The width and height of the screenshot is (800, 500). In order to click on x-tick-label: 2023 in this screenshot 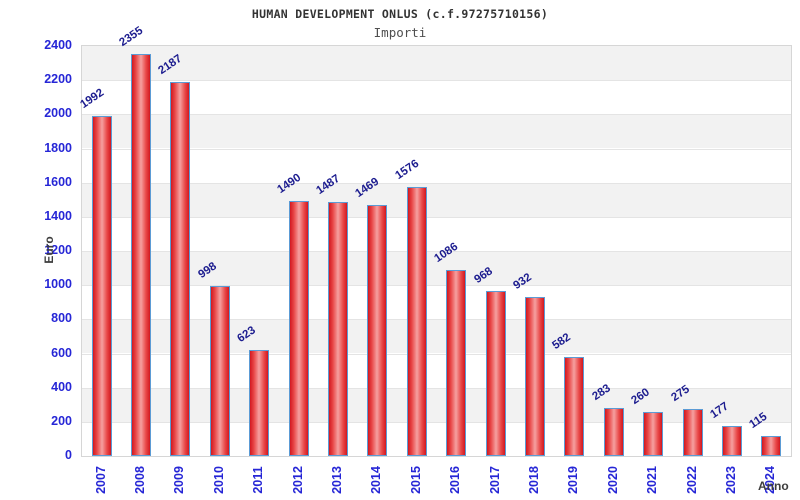, I will do `click(730, 480)`.